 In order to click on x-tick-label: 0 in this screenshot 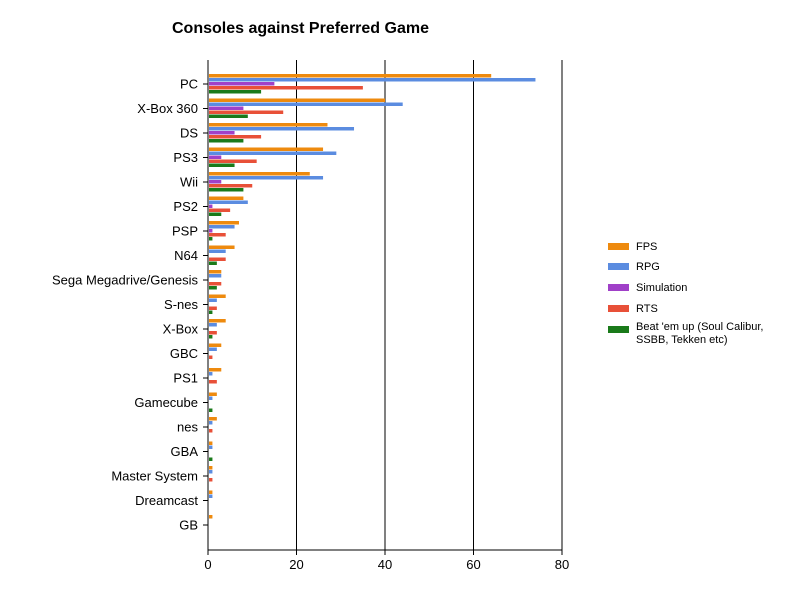, I will do `click(207, 564)`.